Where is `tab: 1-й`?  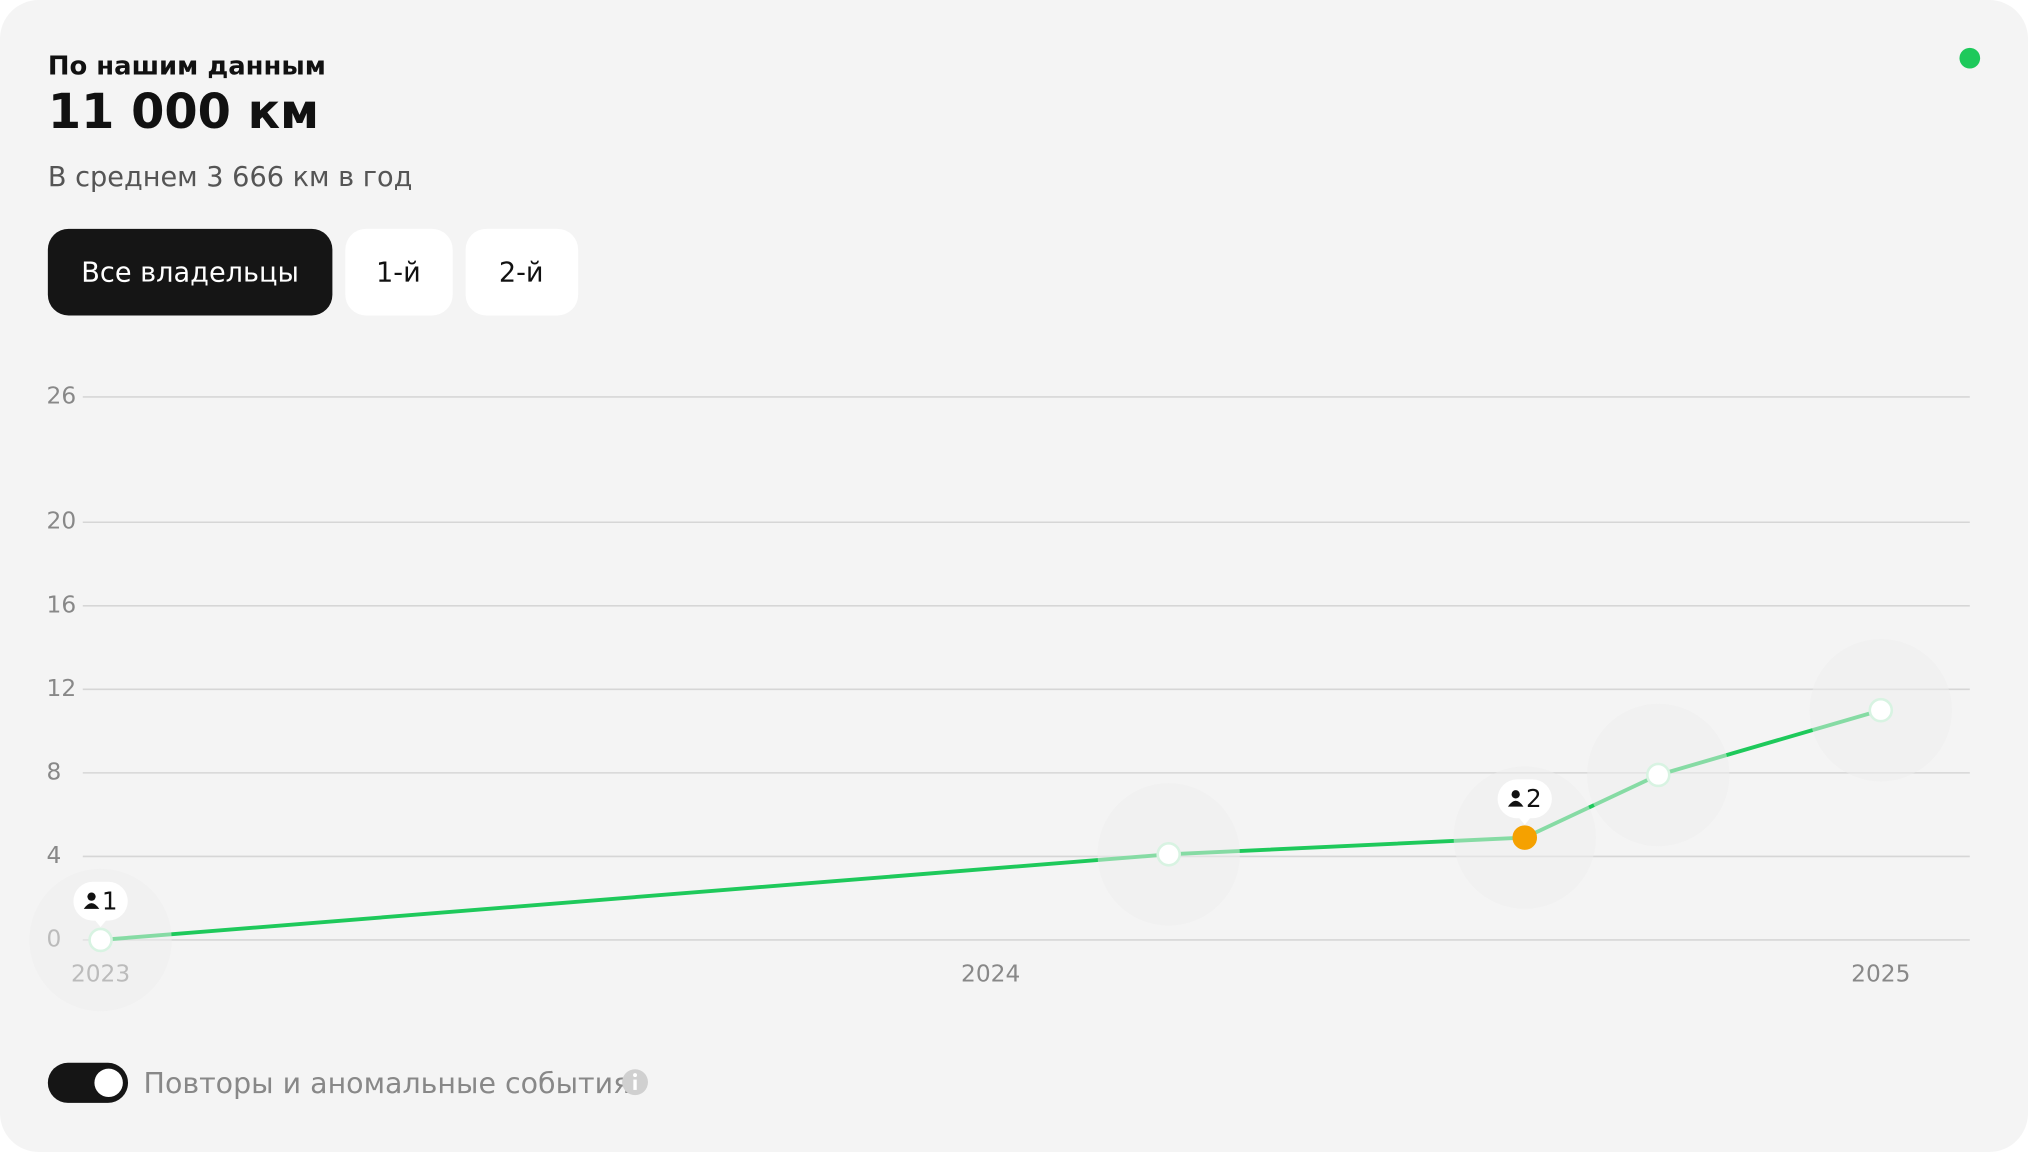
tab: 1-й is located at coordinates (399, 272).